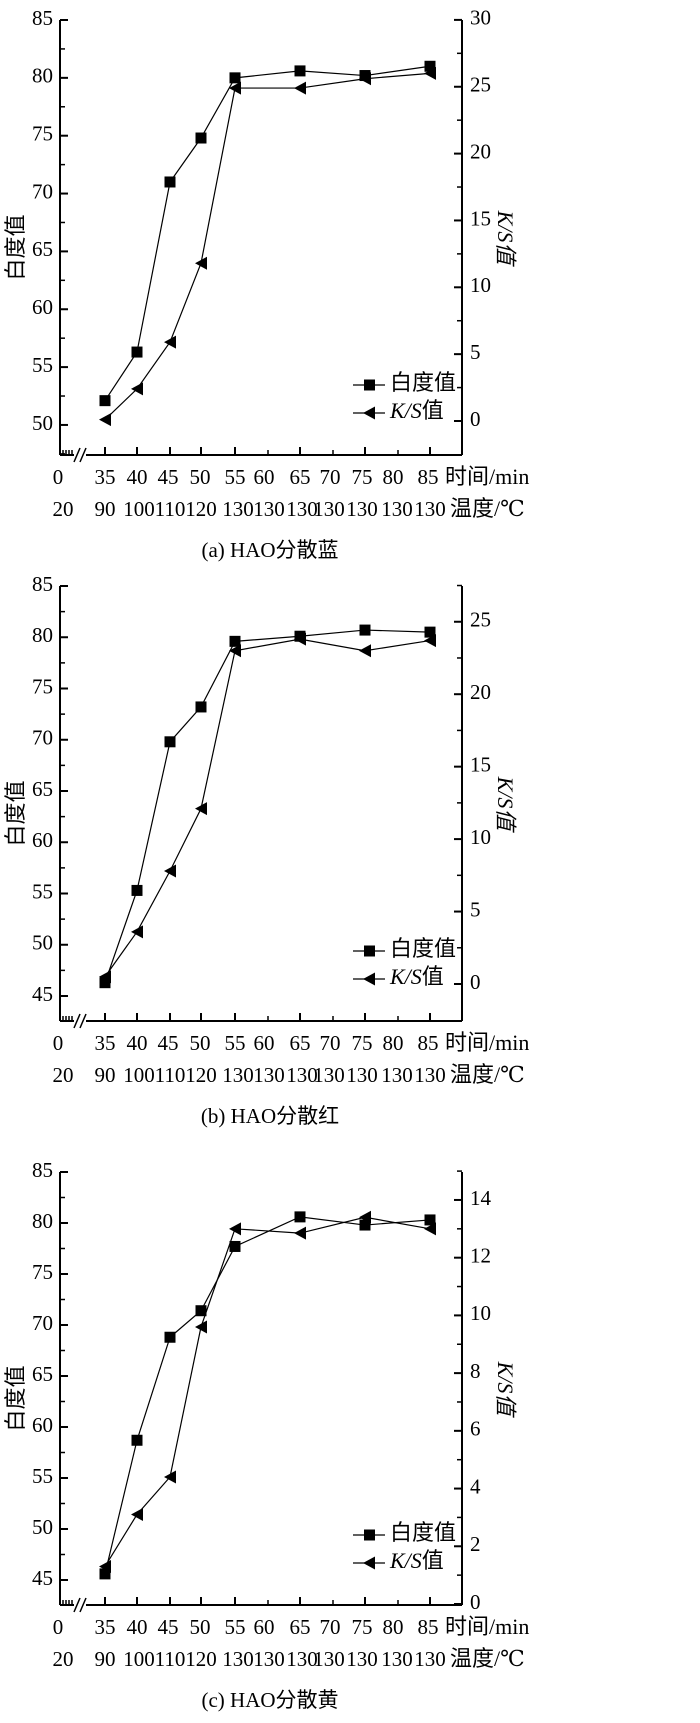 The image size is (700, 1723). I want to click on time-tick-label: 55, so click(235, 1627).